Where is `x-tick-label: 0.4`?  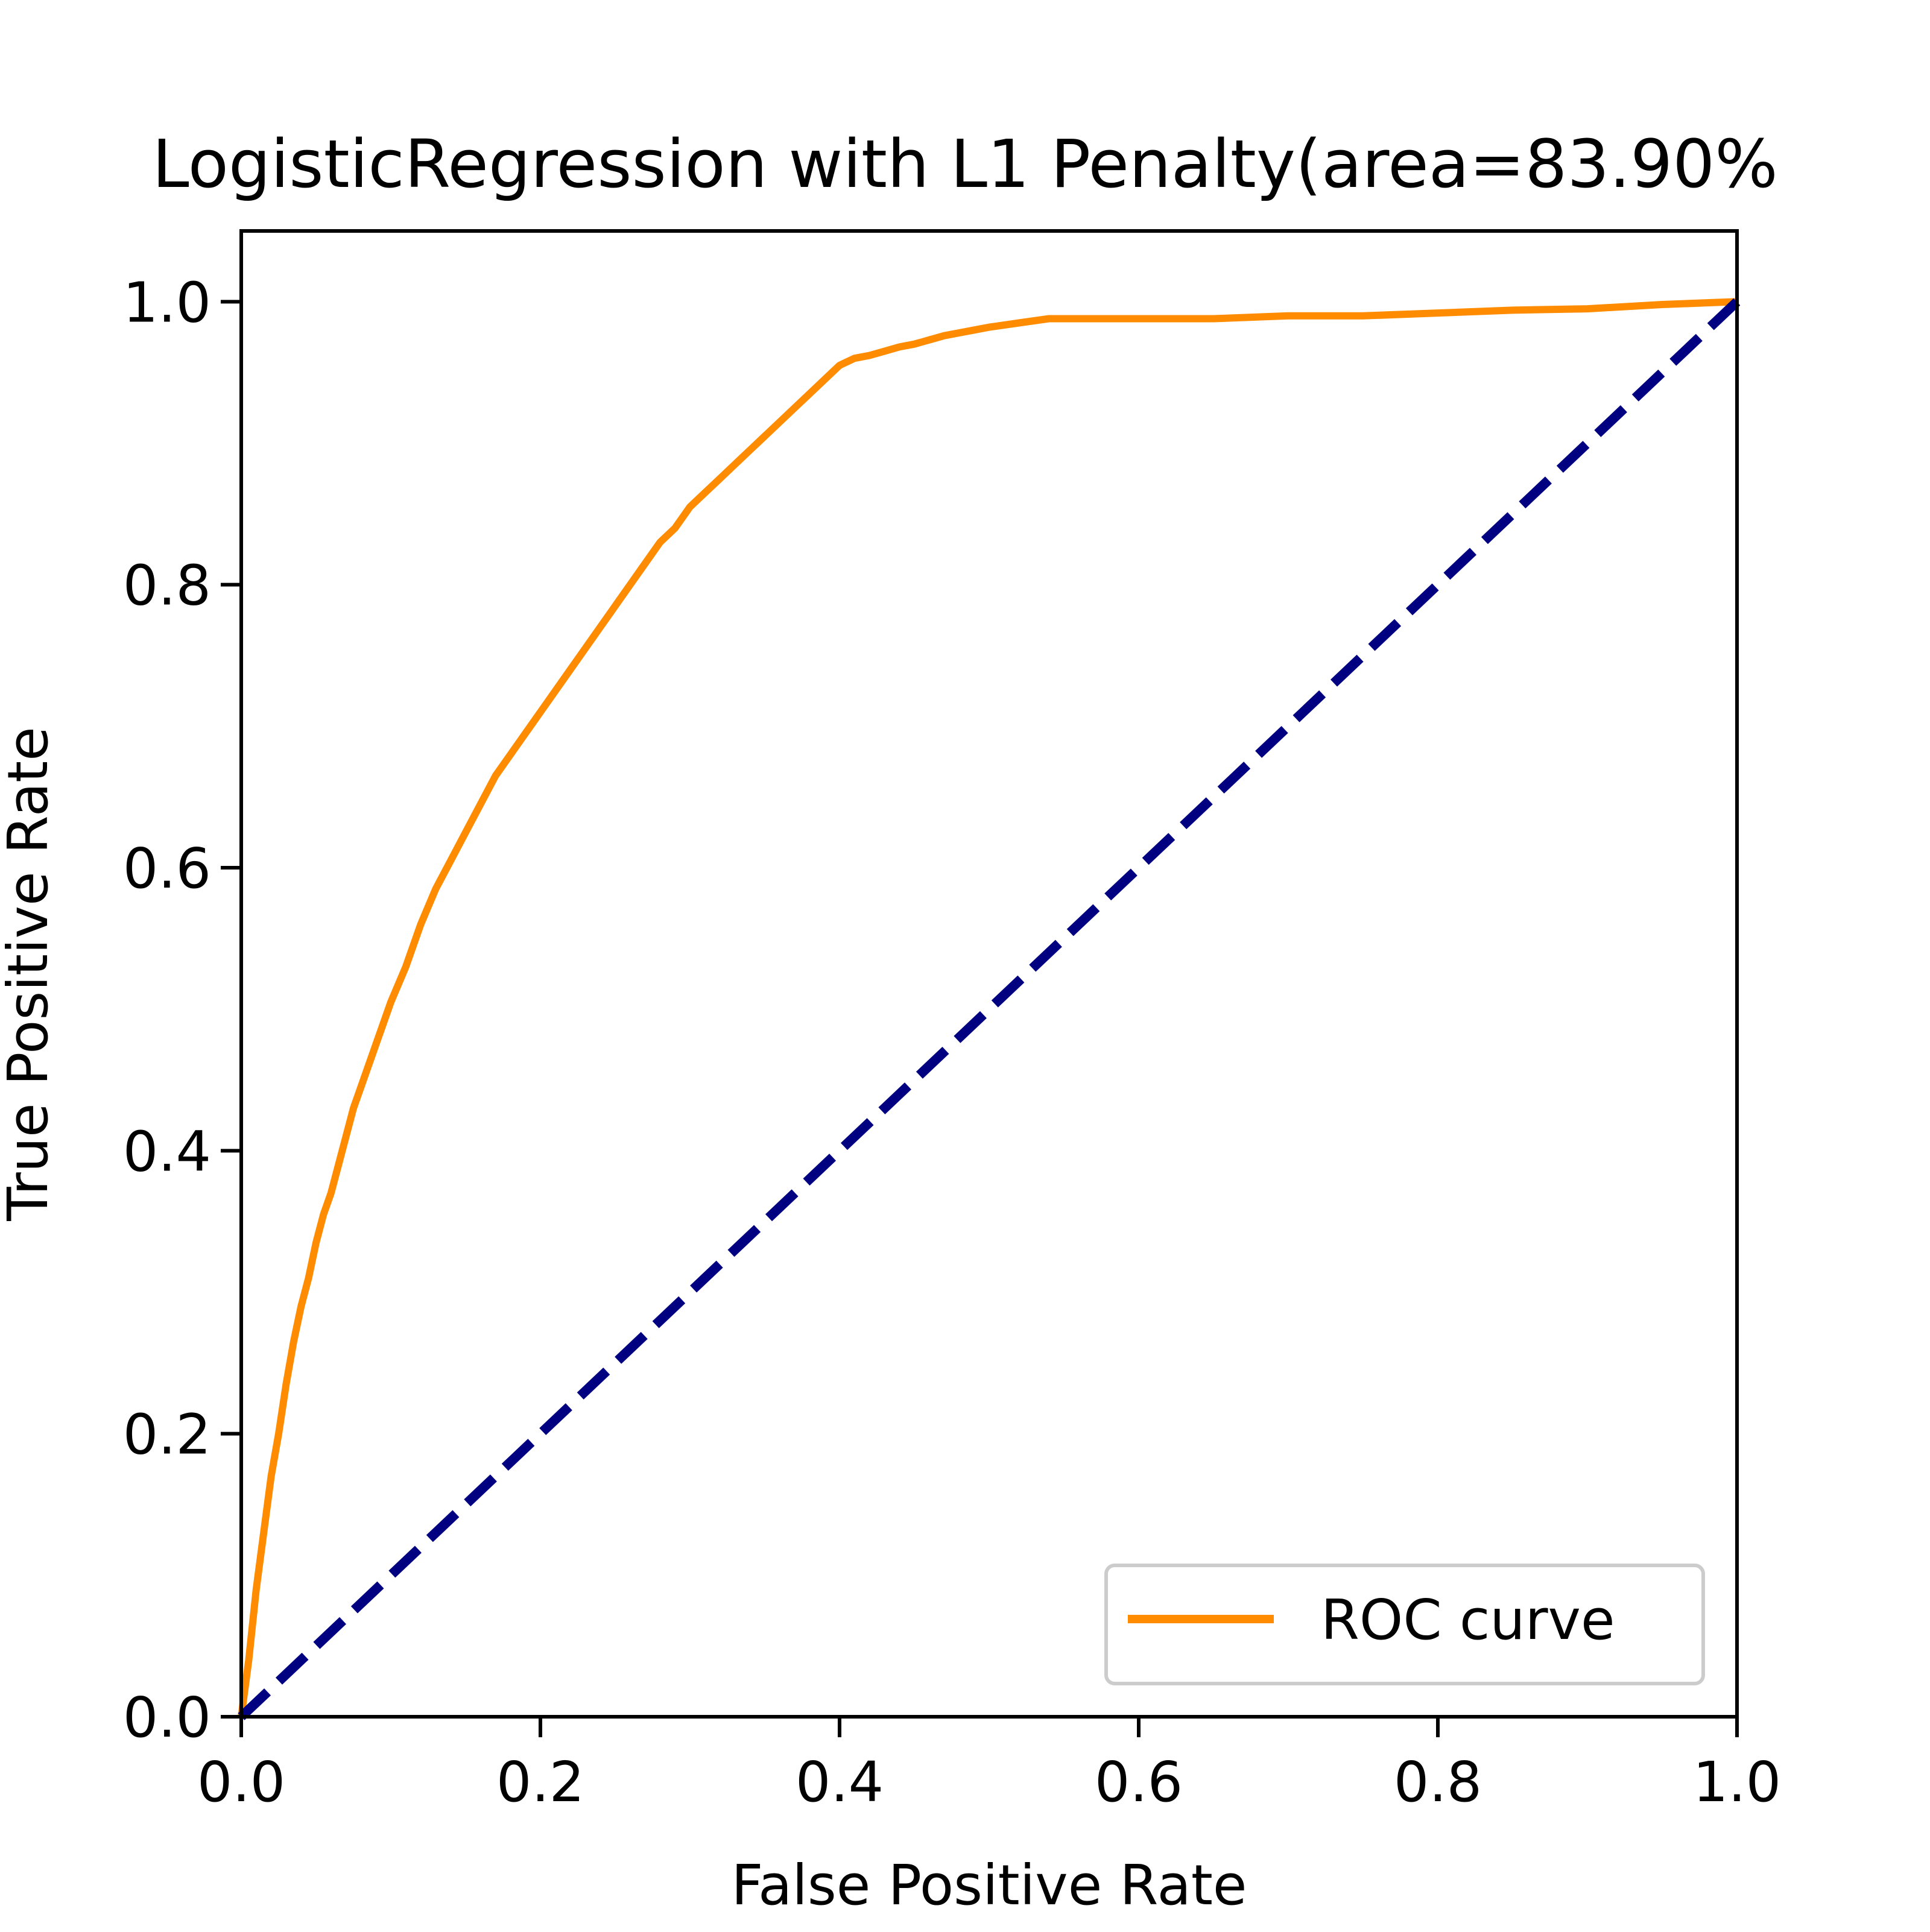 x-tick-label: 0.4 is located at coordinates (840, 1782).